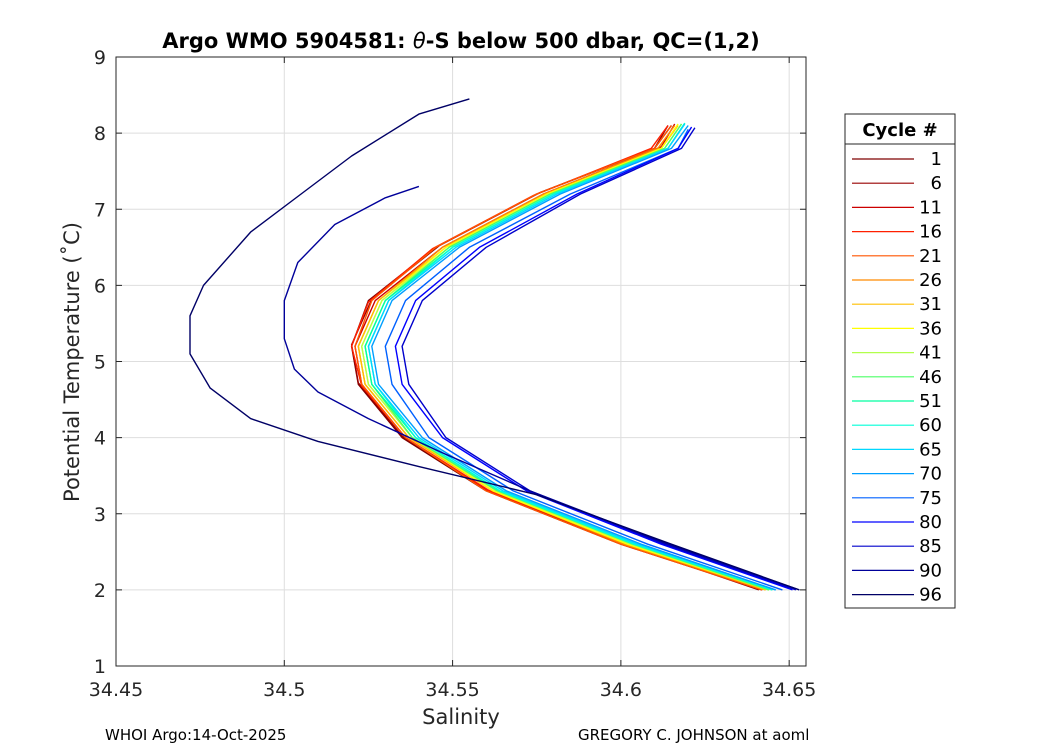 Image resolution: width=1050 pixels, height=750 pixels. What do you see at coordinates (116, 690) in the screenshot?
I see `x-tick-label: 34.45` at bounding box center [116, 690].